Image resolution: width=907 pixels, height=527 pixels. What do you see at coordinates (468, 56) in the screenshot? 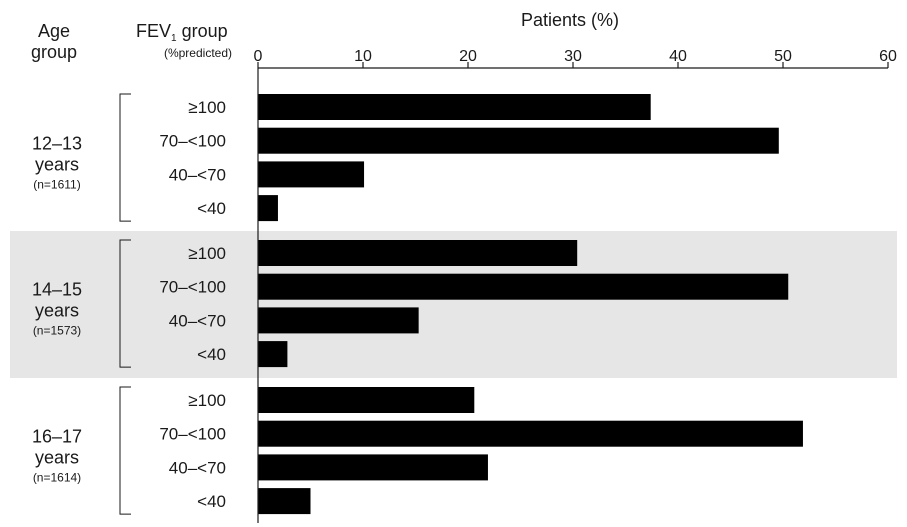
I see `x-tick-label: 20` at bounding box center [468, 56].